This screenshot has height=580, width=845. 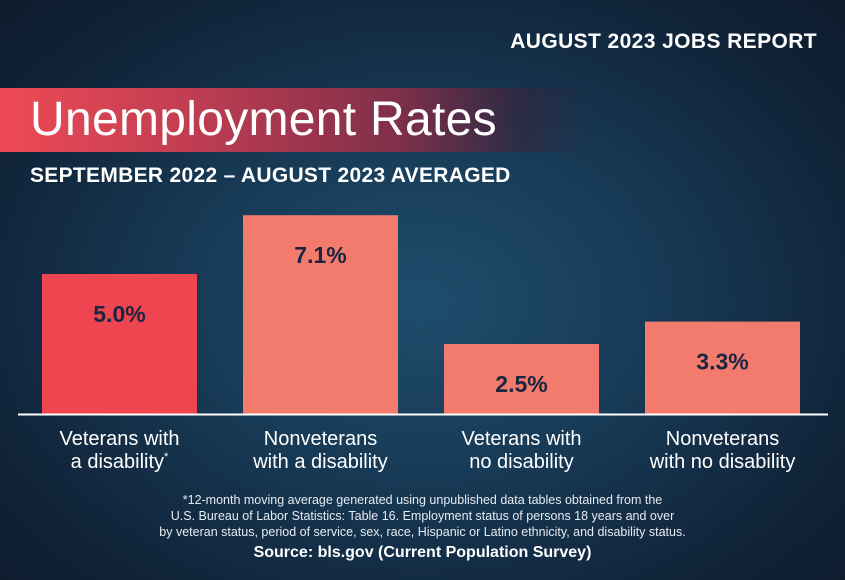 What do you see at coordinates (521, 462) in the screenshot?
I see `category-label: no disability` at bounding box center [521, 462].